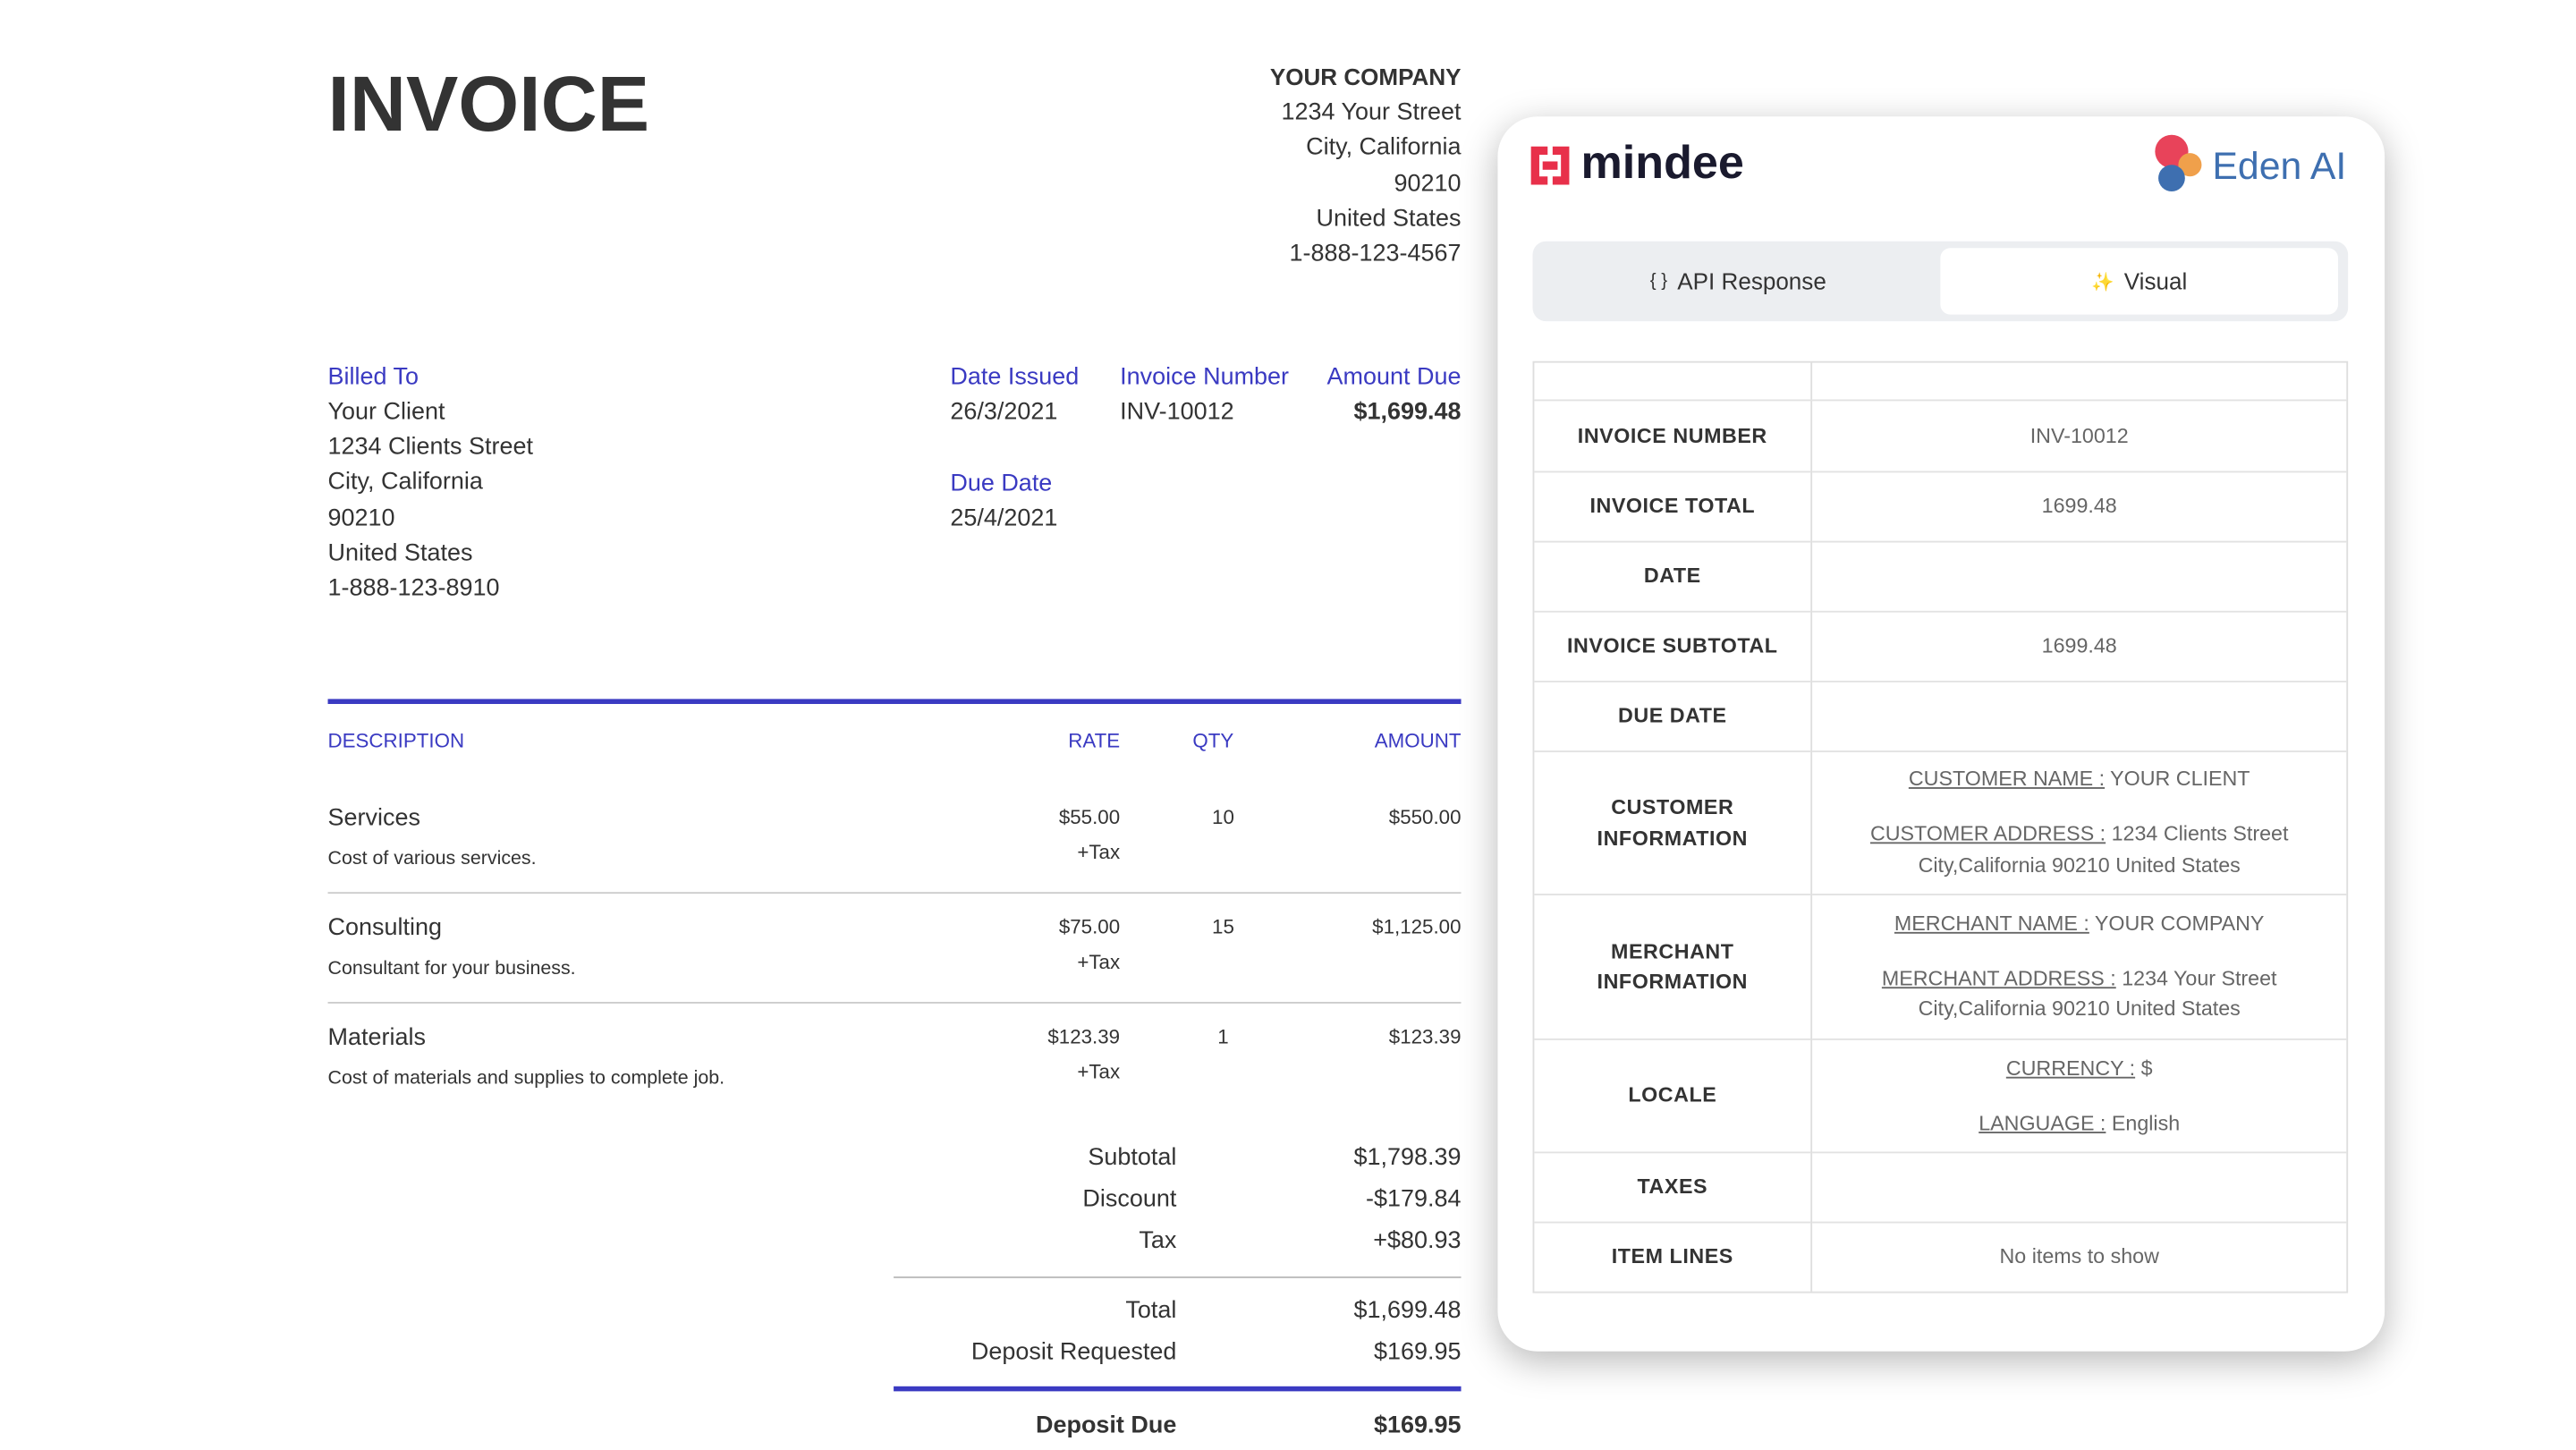  I want to click on company-line: 90210, so click(1428, 184).